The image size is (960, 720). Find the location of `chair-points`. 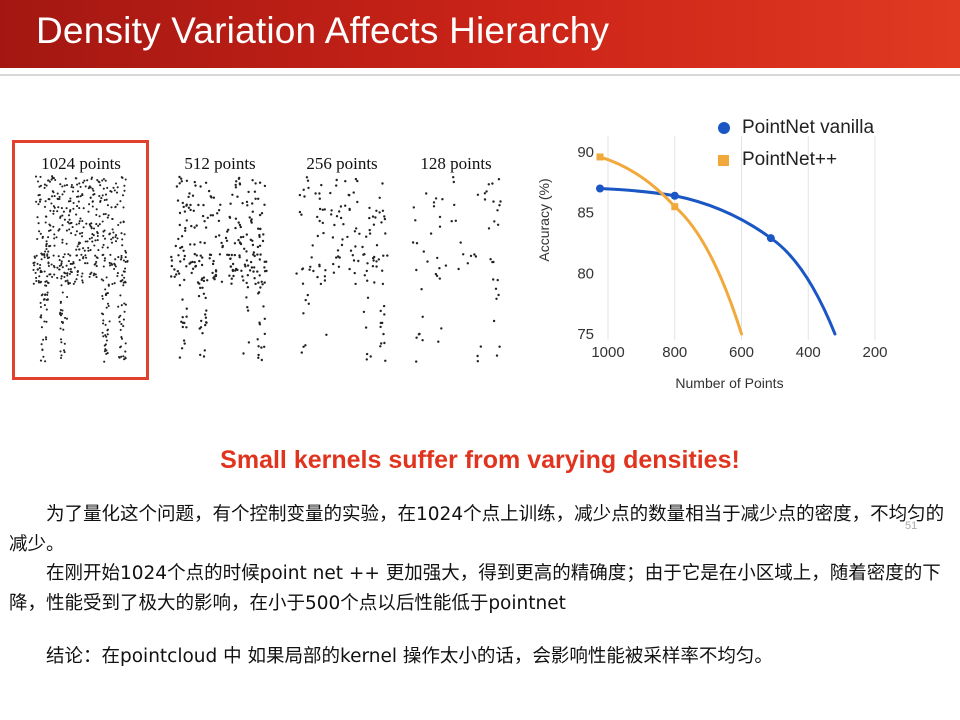

chair-points is located at coordinates (456, 269).